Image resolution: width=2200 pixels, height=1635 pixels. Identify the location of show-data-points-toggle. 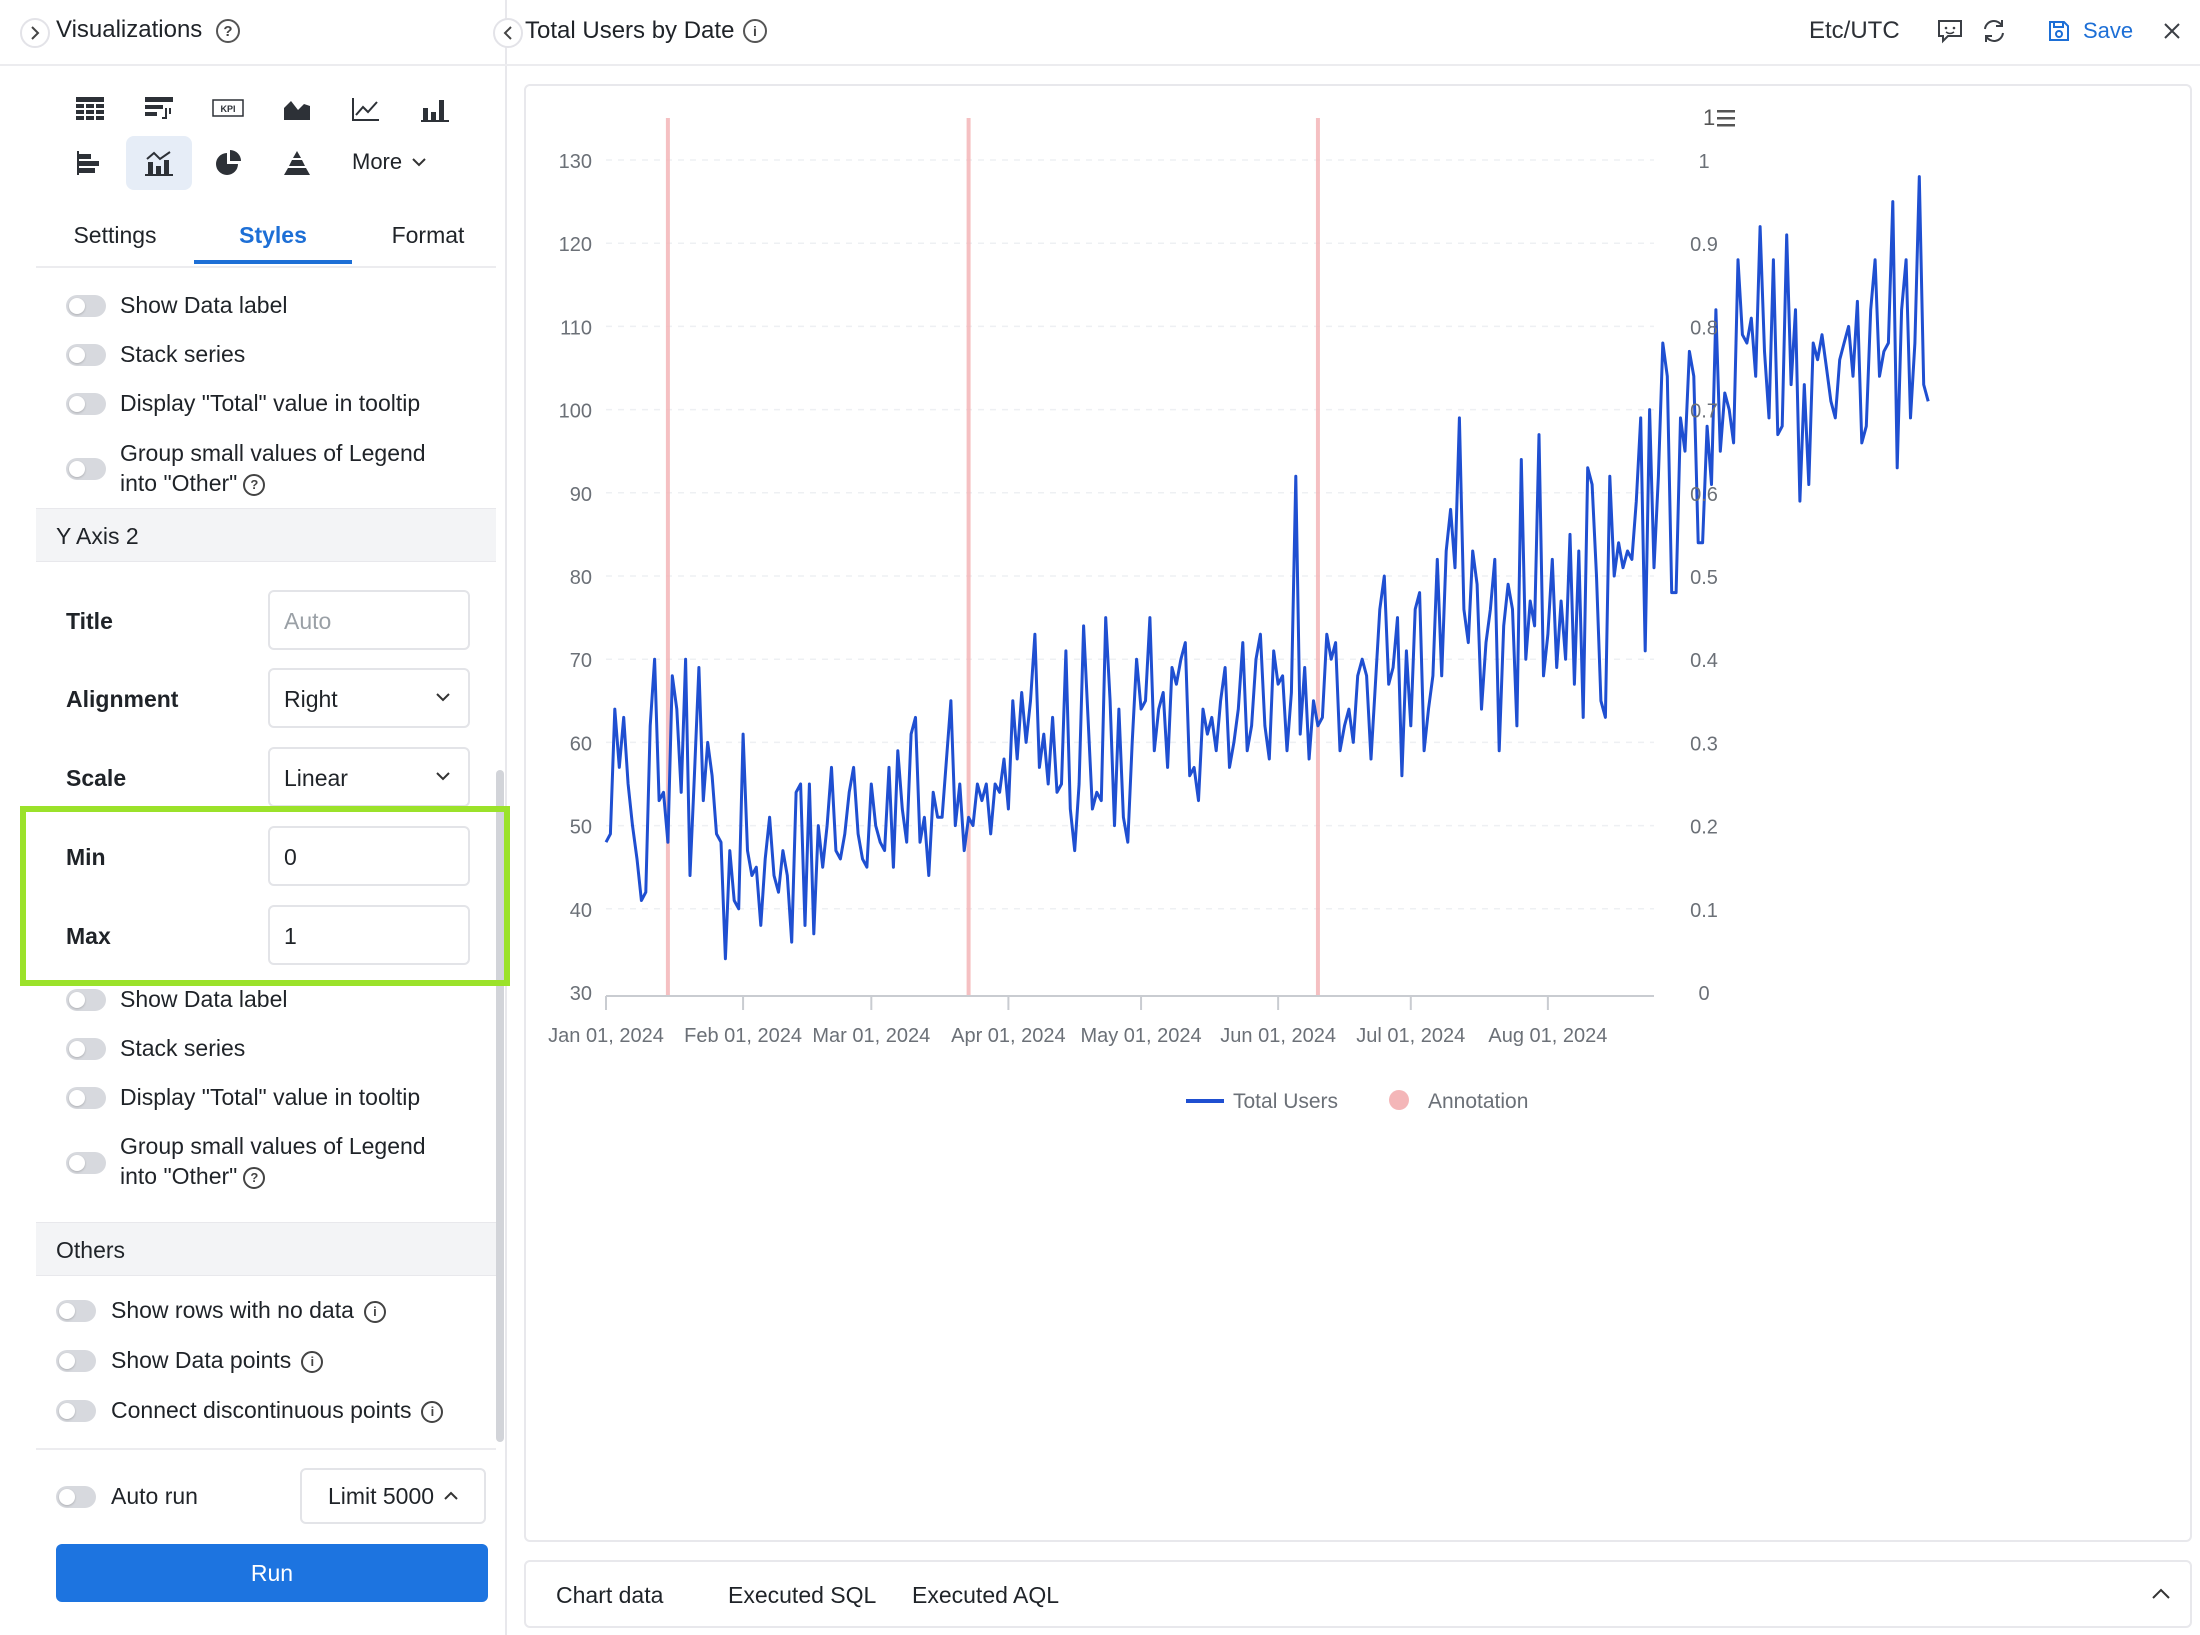
(76, 1361).